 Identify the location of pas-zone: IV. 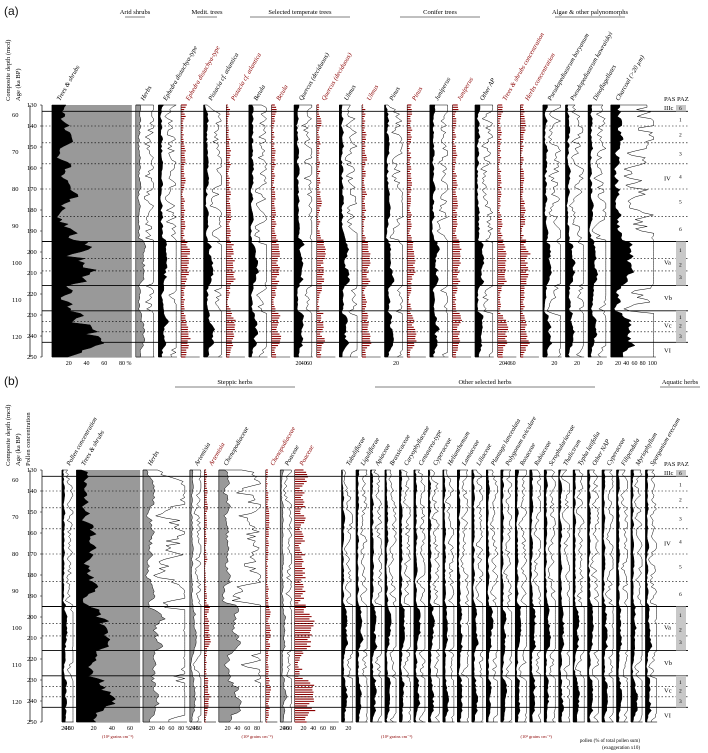
(667, 544).